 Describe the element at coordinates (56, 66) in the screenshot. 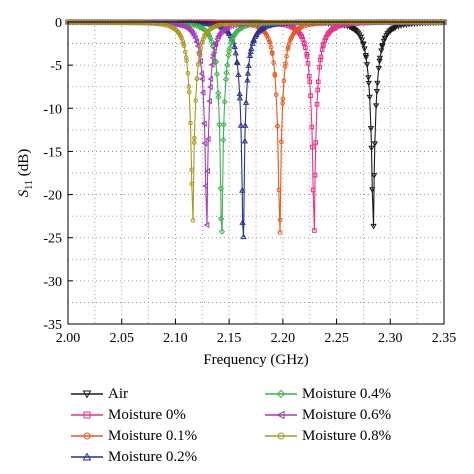

I see `y-tick-label: -5` at that location.